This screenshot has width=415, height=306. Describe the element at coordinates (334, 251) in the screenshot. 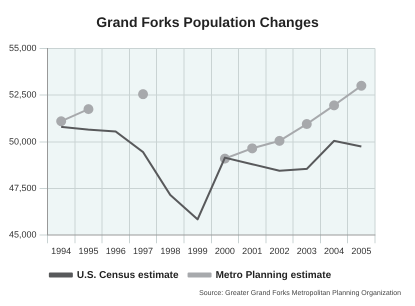

I see `x-tick-label: 2004` at that location.